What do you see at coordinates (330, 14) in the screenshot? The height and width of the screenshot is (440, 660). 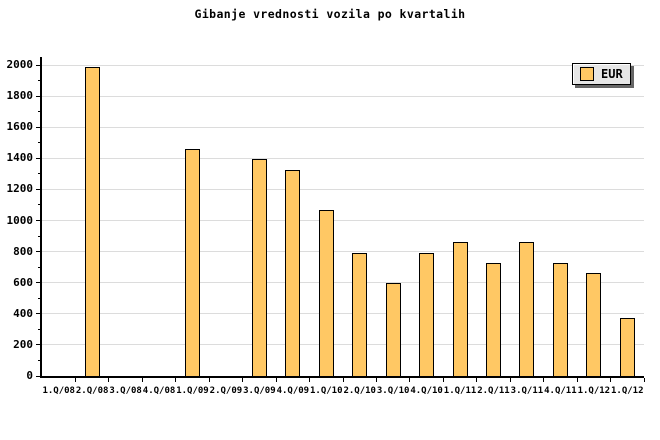 I see `chart-title: Gibanje vrednosti vozila po kvartalih` at bounding box center [330, 14].